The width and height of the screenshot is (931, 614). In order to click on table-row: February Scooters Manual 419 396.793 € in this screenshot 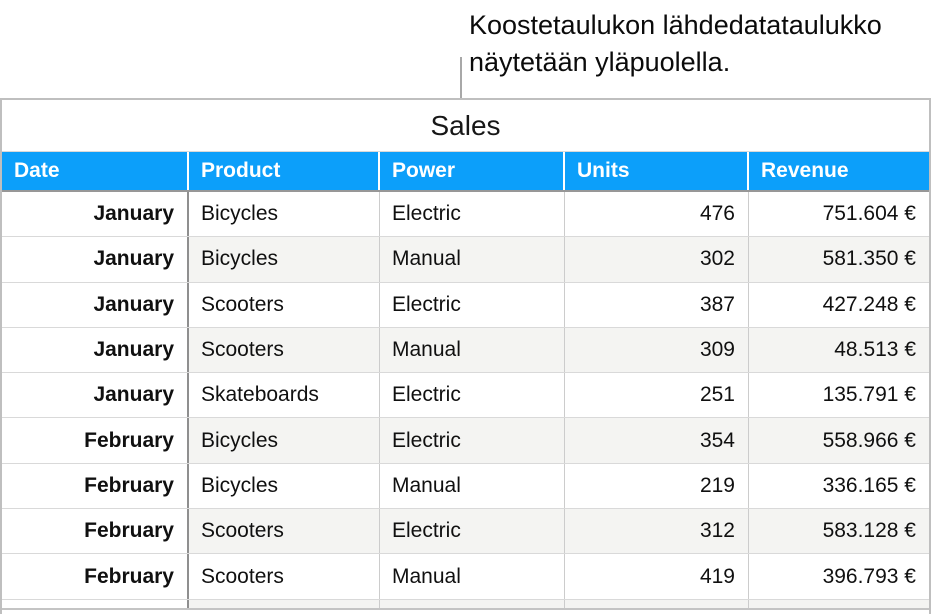, I will do `click(465, 577)`.